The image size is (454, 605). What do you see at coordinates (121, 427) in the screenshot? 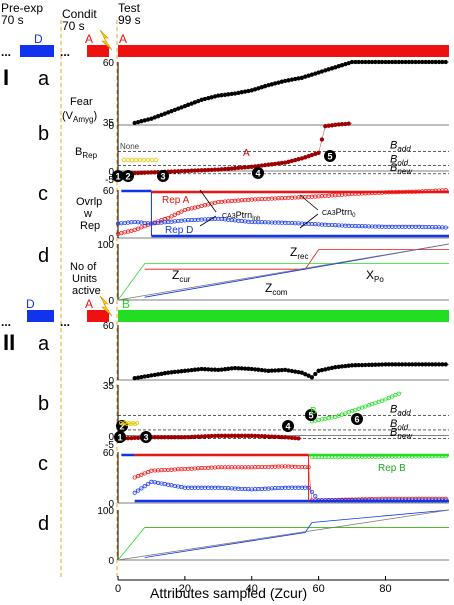
I see `marker-ii-2-label: 2` at bounding box center [121, 427].